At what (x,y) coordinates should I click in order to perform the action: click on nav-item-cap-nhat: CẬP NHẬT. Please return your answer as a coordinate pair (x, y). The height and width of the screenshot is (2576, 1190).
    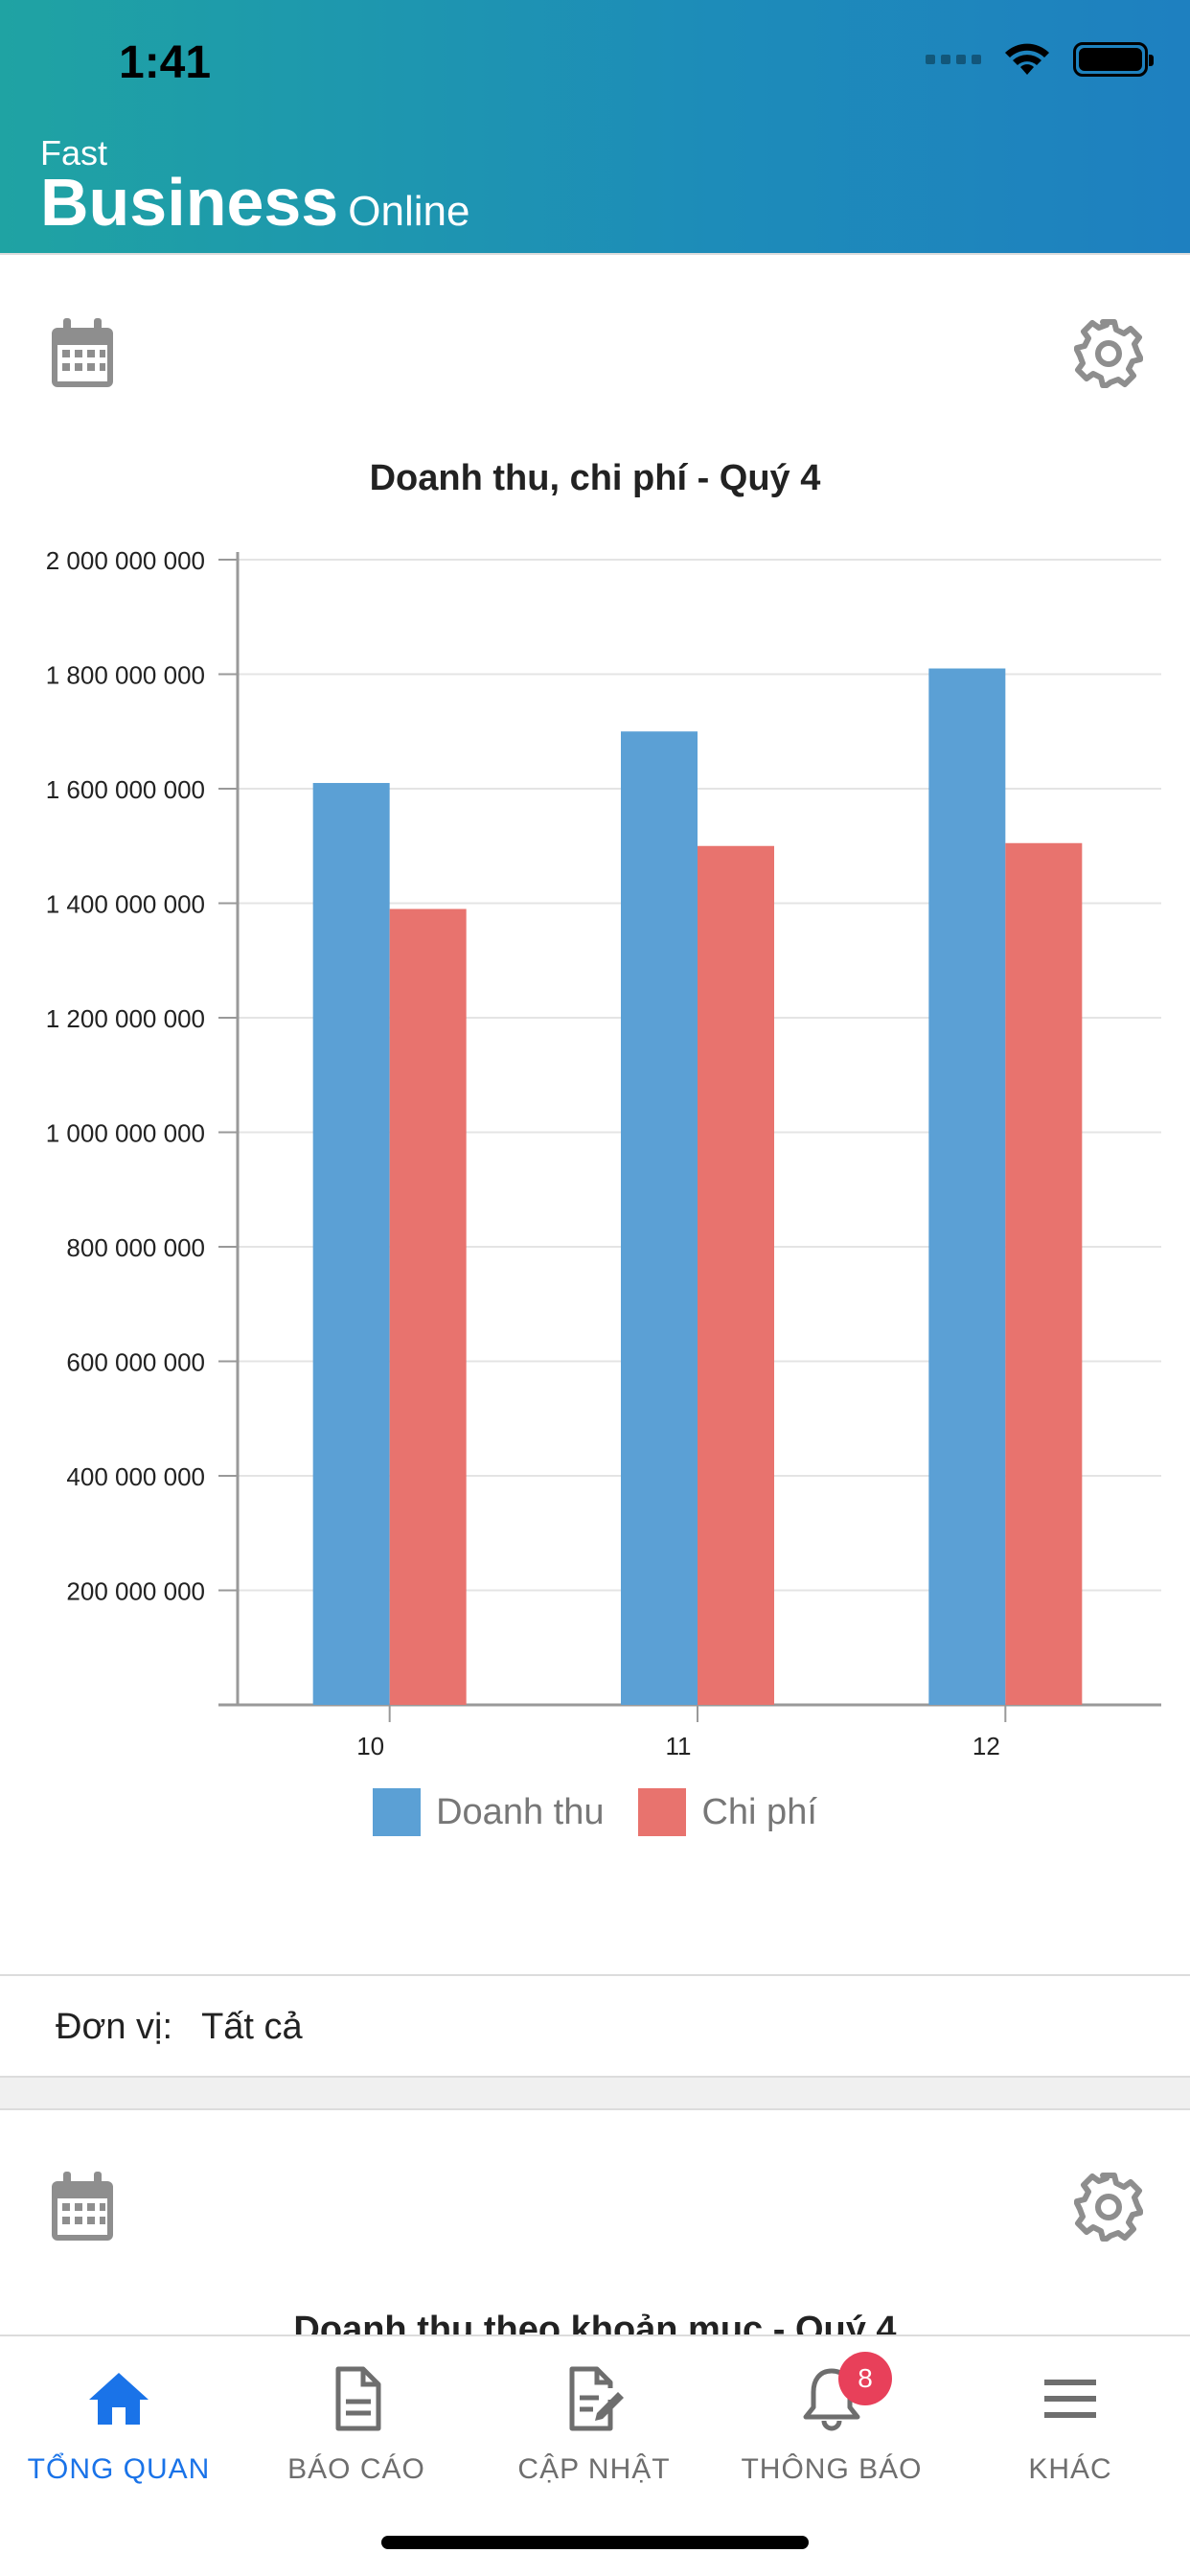
    Looking at the image, I should click on (594, 2425).